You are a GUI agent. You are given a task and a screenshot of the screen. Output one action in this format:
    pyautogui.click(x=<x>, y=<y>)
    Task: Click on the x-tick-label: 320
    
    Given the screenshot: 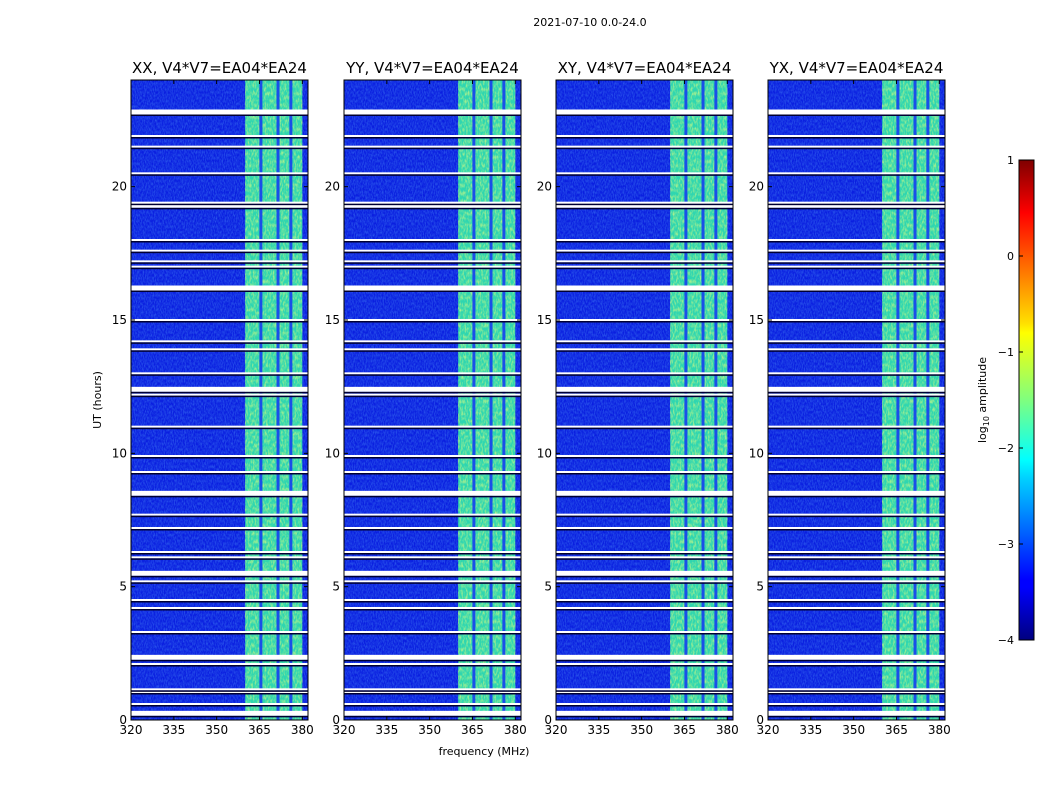 What is the action you would take?
    pyautogui.click(x=768, y=730)
    